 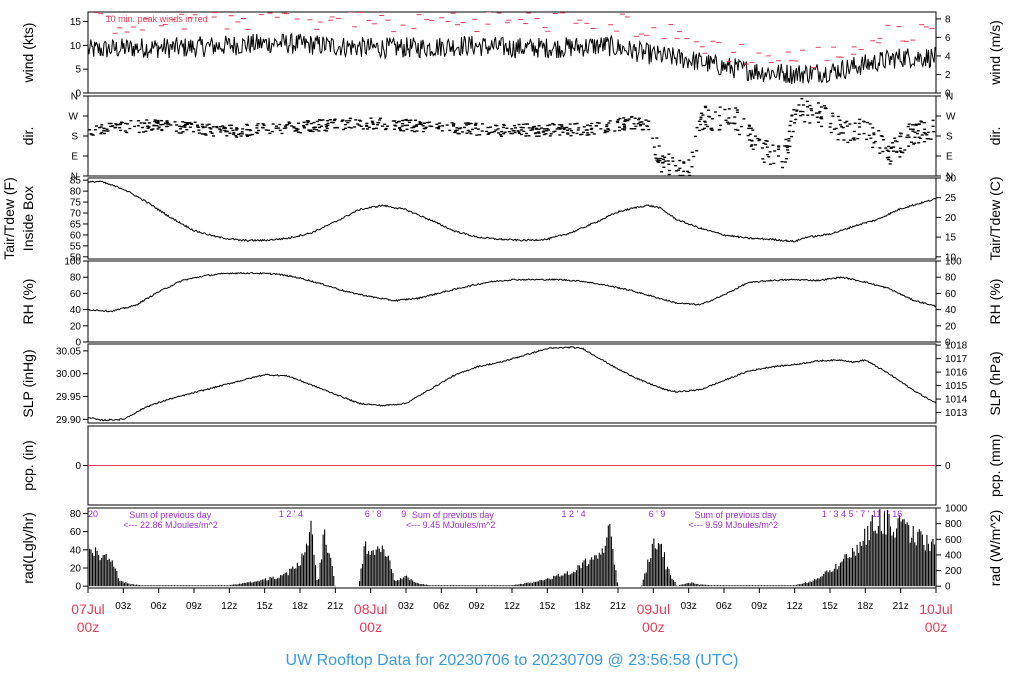 I want to click on left-tick-label-wind: 5, so click(x=78, y=70).